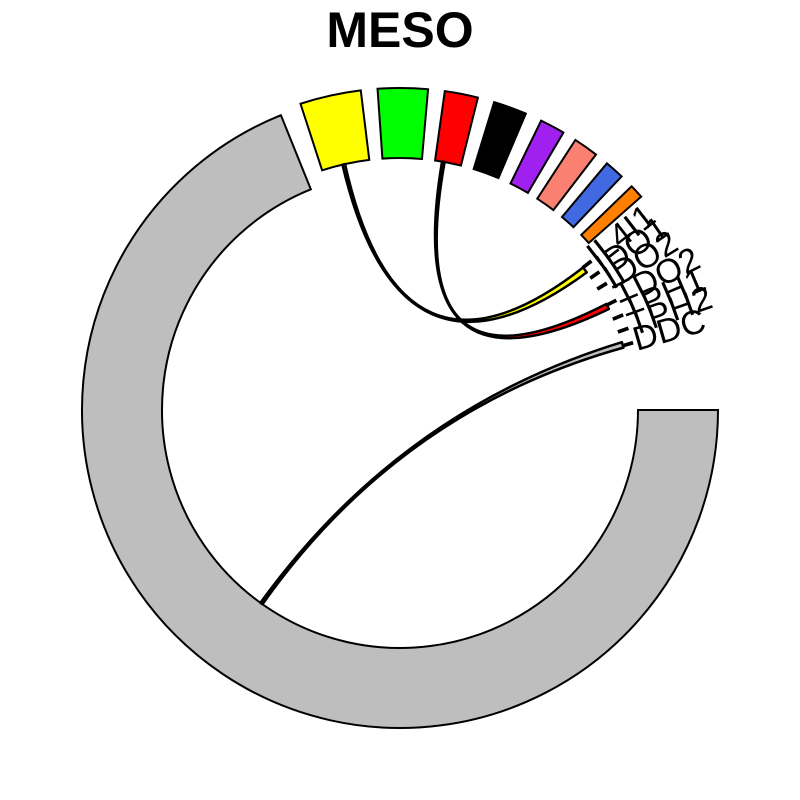 The image size is (800, 800). Describe the element at coordinates (500, 140) in the screenshot. I see `sector-black` at that location.